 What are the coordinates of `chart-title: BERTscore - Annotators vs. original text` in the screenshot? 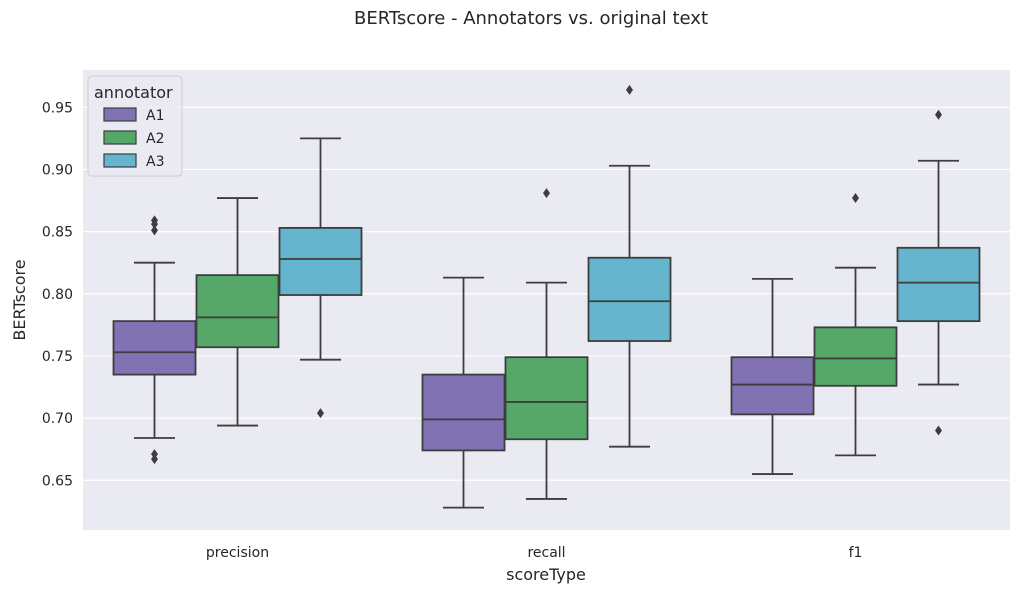 It's located at (531, 18).